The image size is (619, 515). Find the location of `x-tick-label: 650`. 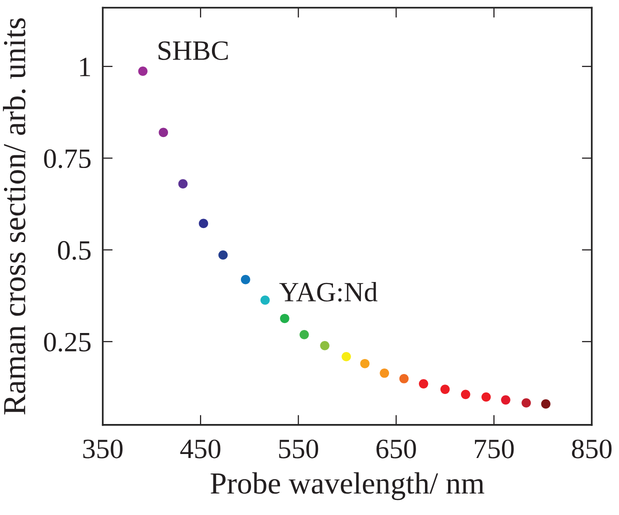

x-tick-label: 650 is located at coordinates (396, 449).